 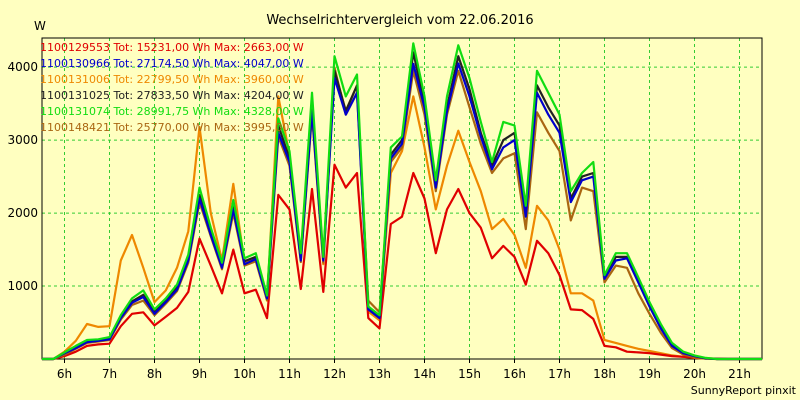 What do you see at coordinates (424, 374) in the screenshot?
I see `x-tick-label: 14h` at bounding box center [424, 374].